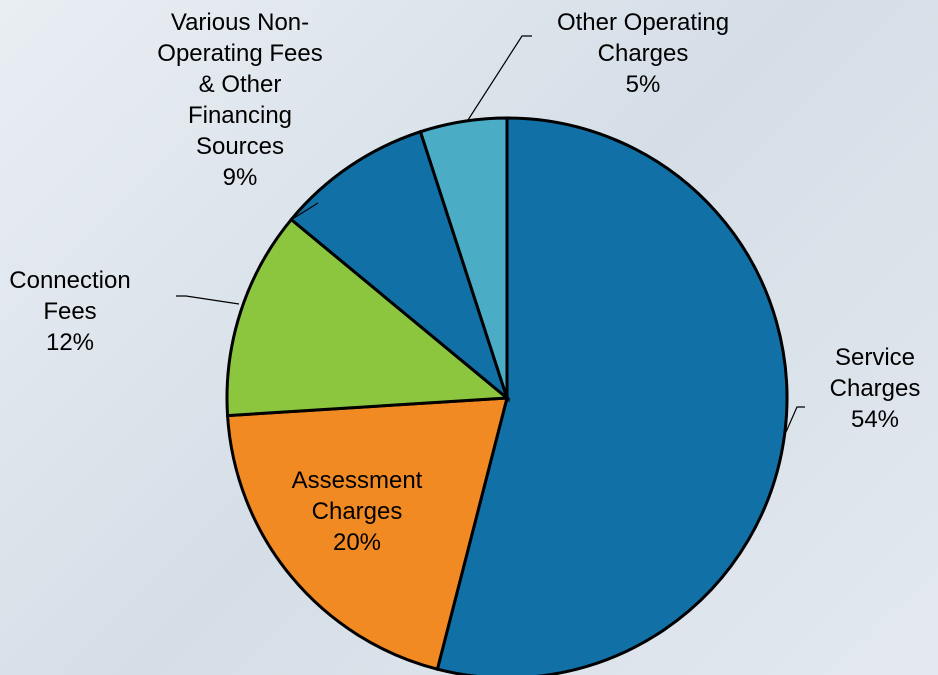 The height and width of the screenshot is (675, 938). What do you see at coordinates (357, 542) in the screenshot?
I see `value-label: 20%` at bounding box center [357, 542].